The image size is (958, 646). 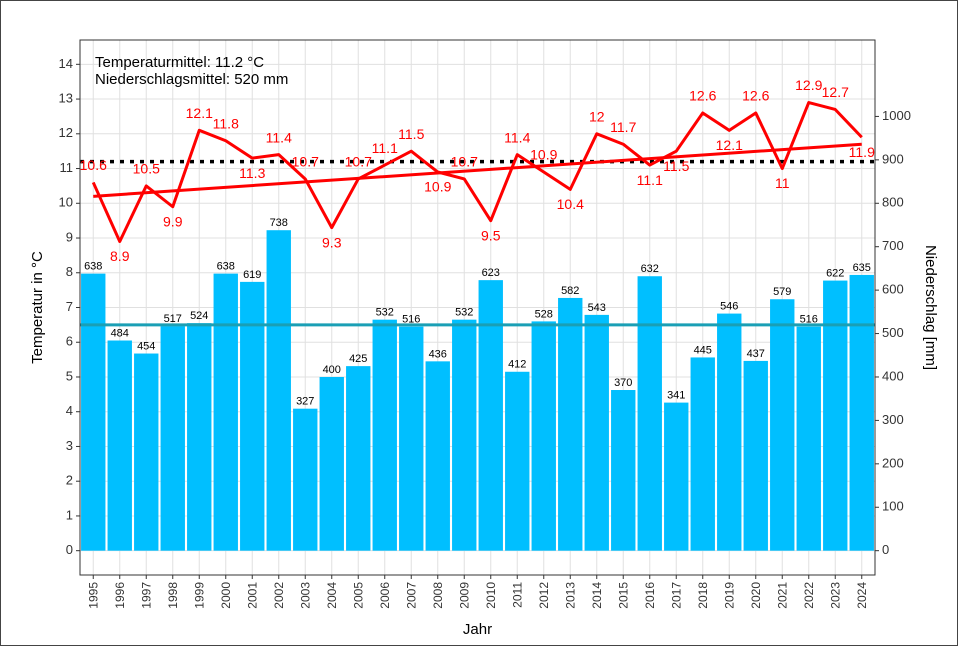 What do you see at coordinates (808, 85) in the screenshot?
I see `temperature-label: 12.9` at bounding box center [808, 85].